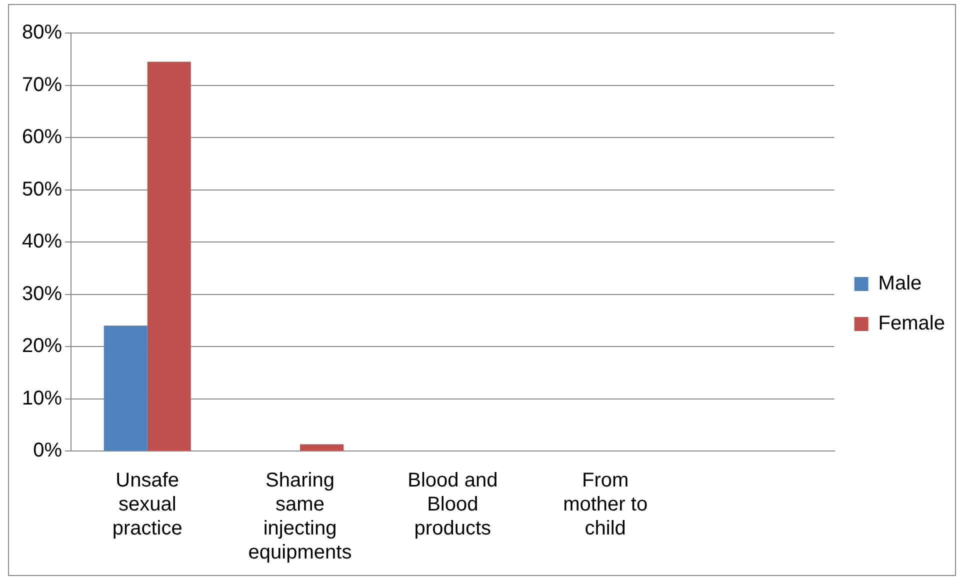 Image resolution: width=957 pixels, height=577 pixels. What do you see at coordinates (42, 33) in the screenshot?
I see `y-tick-label: 80%` at bounding box center [42, 33].